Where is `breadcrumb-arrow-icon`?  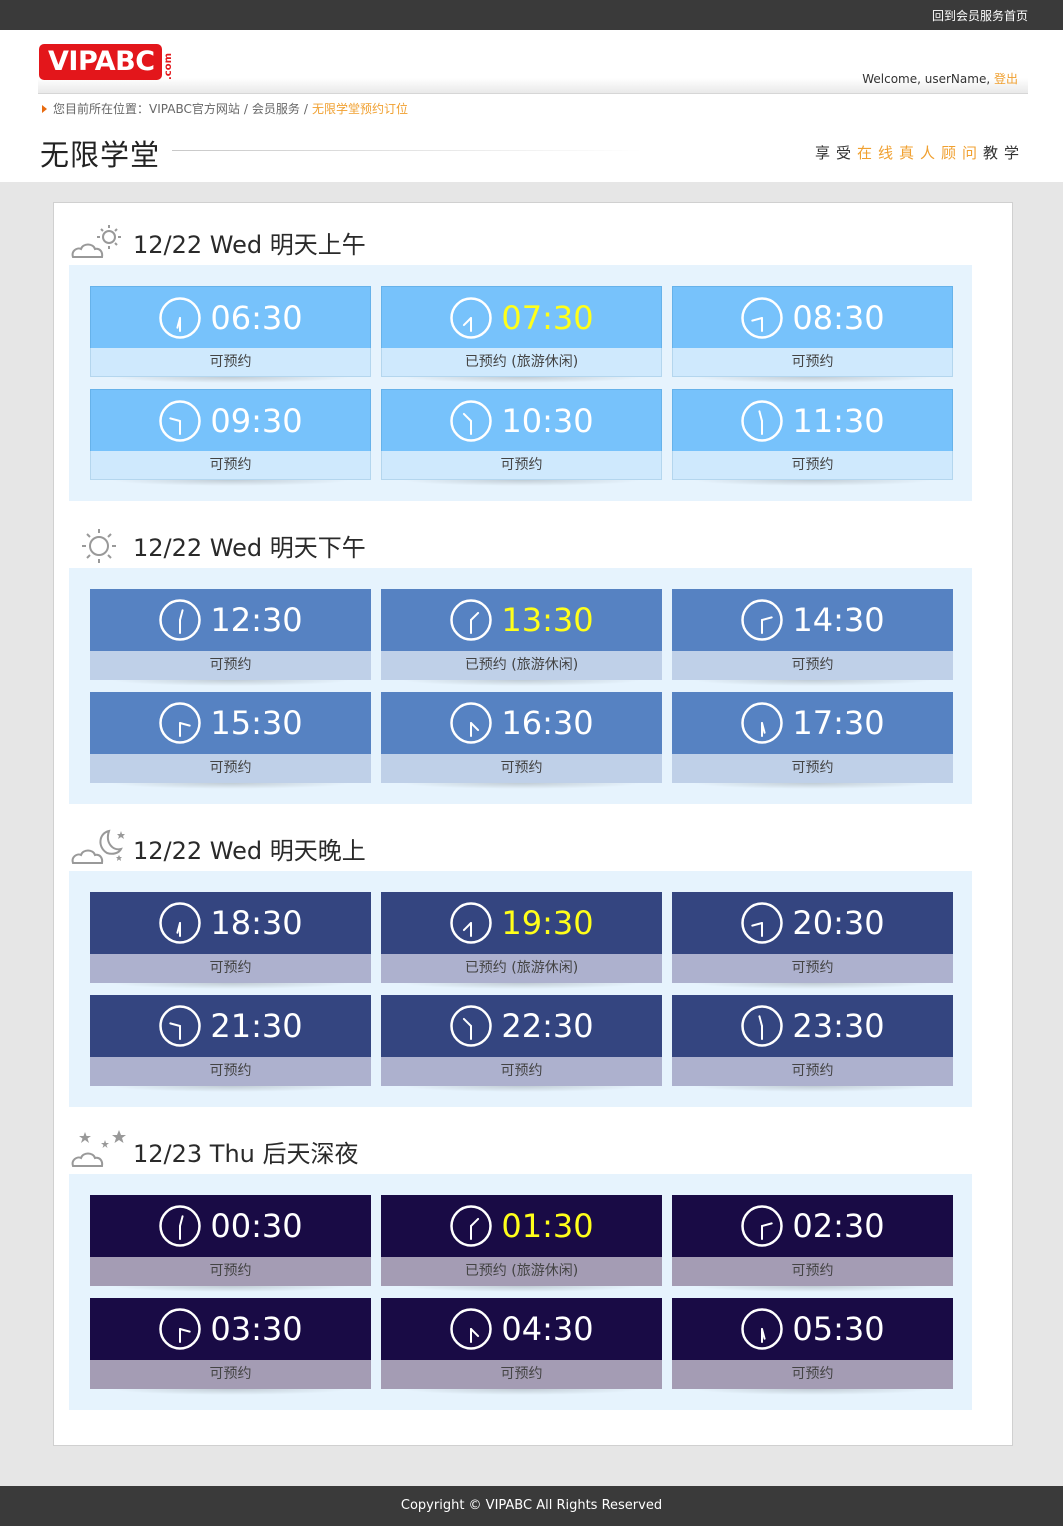 breadcrumb-arrow-icon is located at coordinates (44, 108).